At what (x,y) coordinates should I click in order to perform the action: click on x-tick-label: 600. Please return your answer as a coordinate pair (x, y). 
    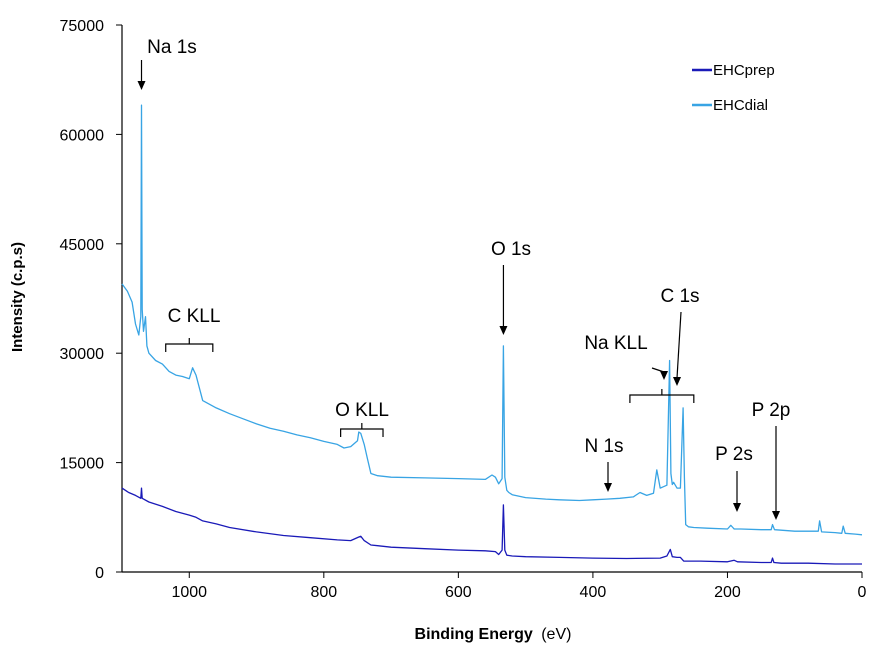
    Looking at the image, I should click on (458, 592).